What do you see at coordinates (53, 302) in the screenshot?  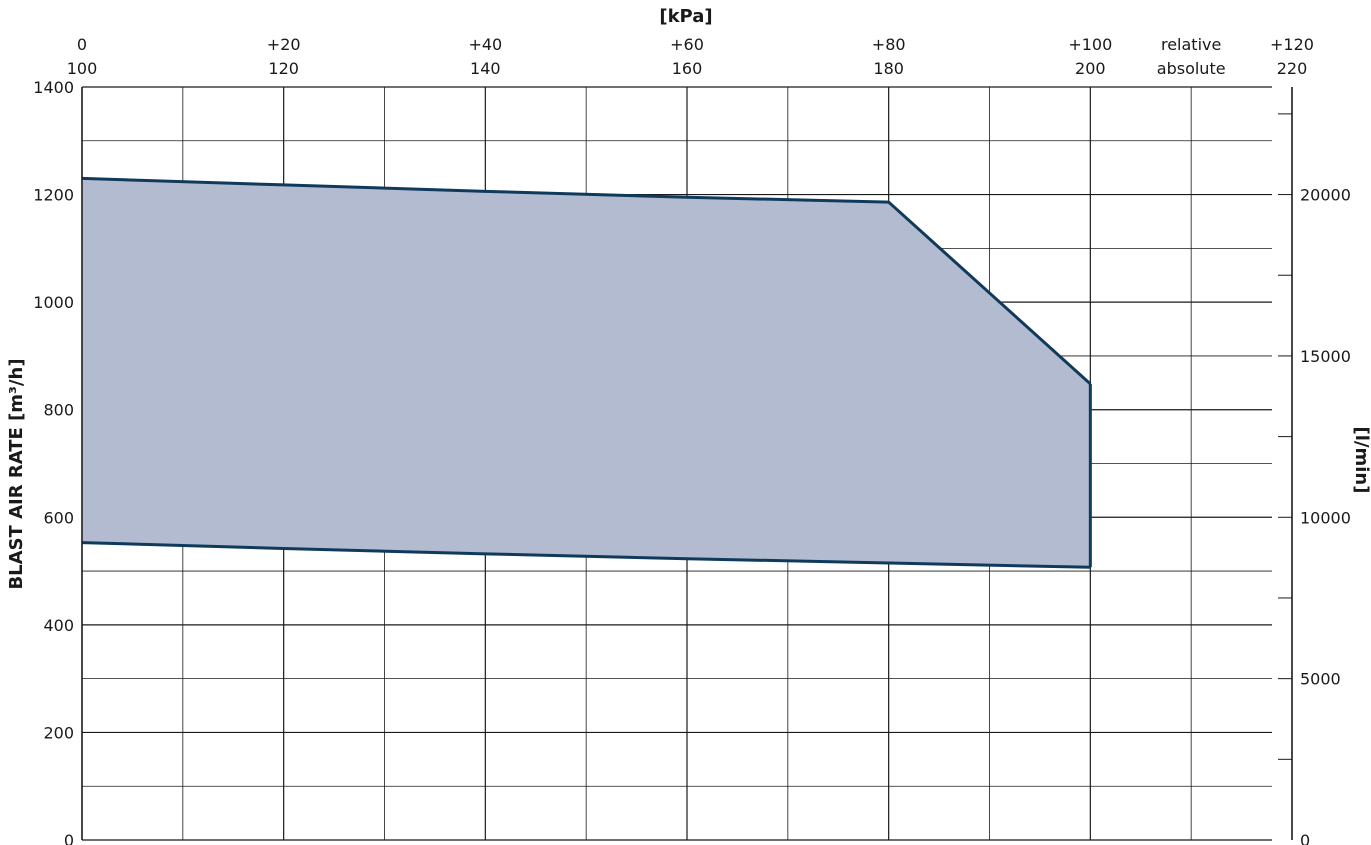 I see `y-left-tick-label: 1000` at bounding box center [53, 302].